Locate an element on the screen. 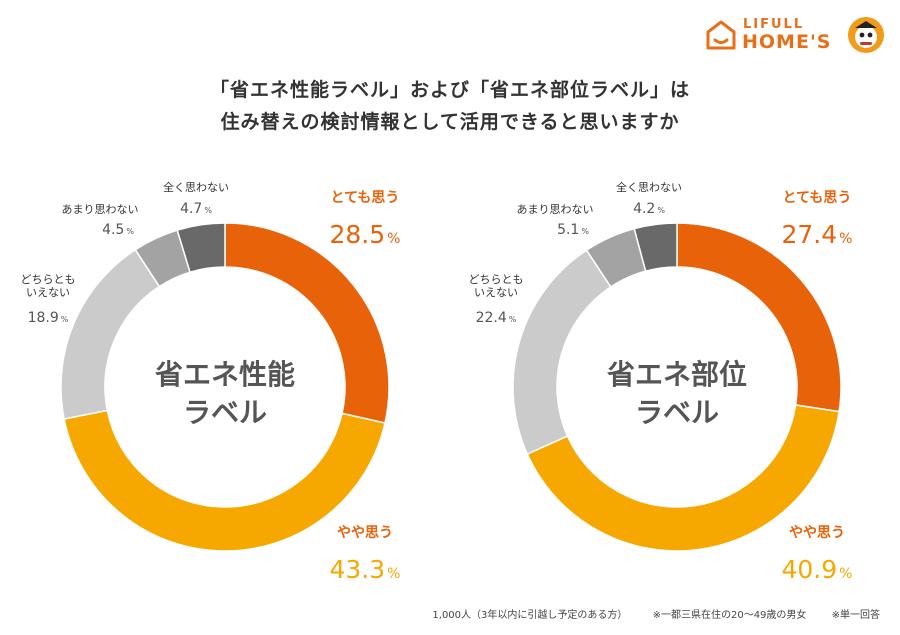  value-somewhat: 43.3% is located at coordinates (365, 569).